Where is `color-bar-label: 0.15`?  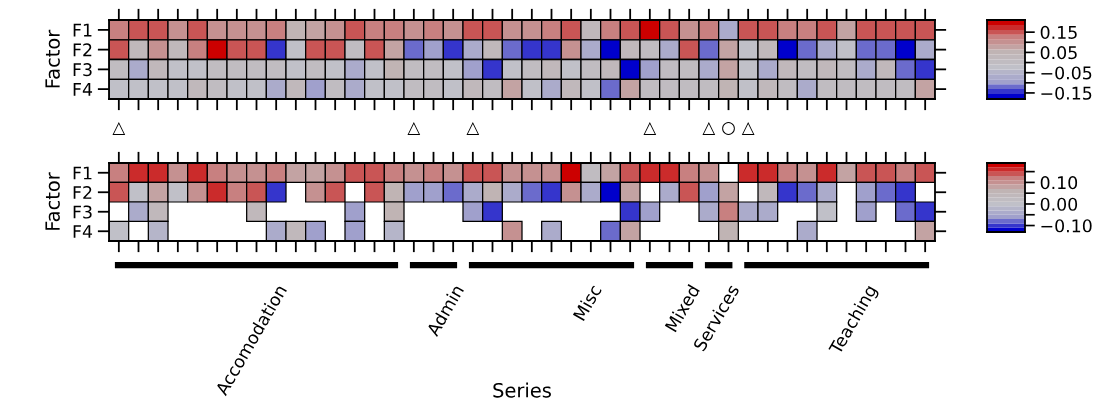
color-bar-label: 0.15 is located at coordinates (1058, 32).